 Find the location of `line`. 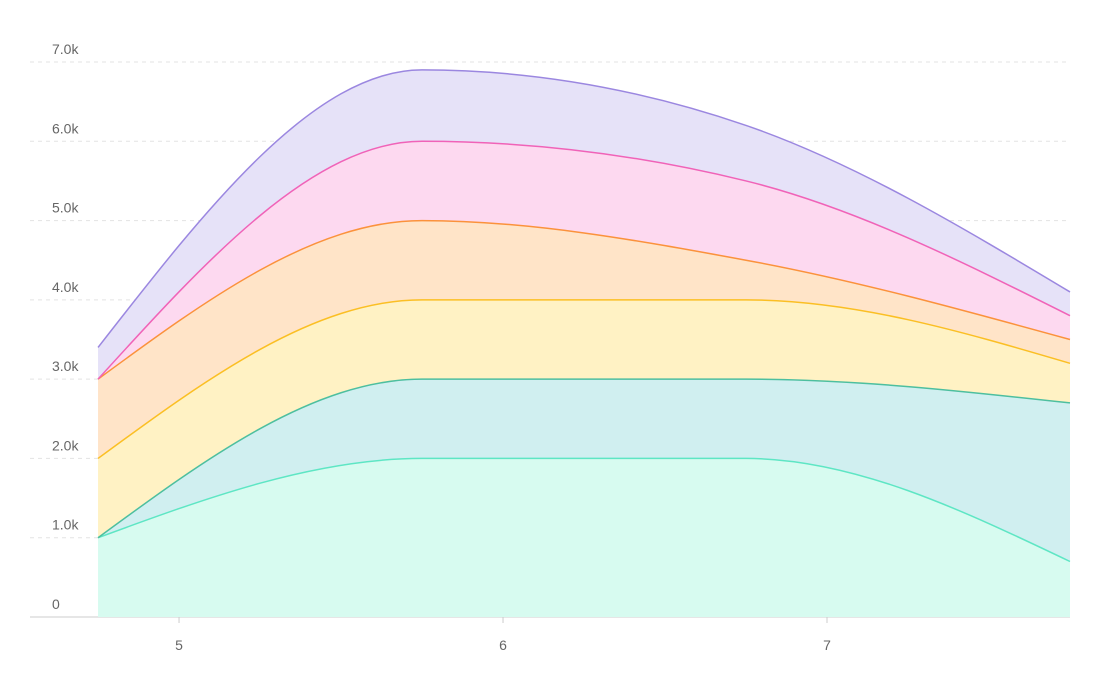

line is located at coordinates (584, 510).